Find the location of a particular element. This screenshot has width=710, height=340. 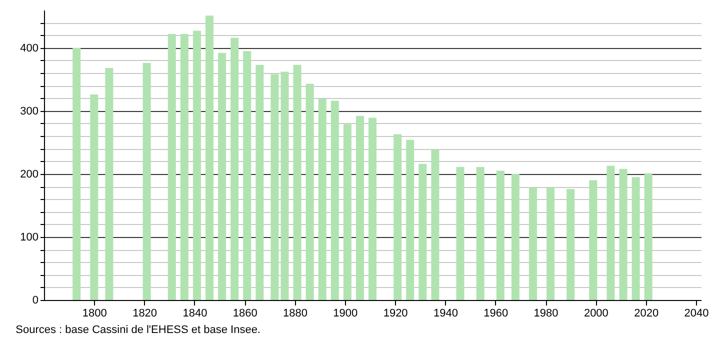

x-tick-label: 1820 is located at coordinates (145, 314).